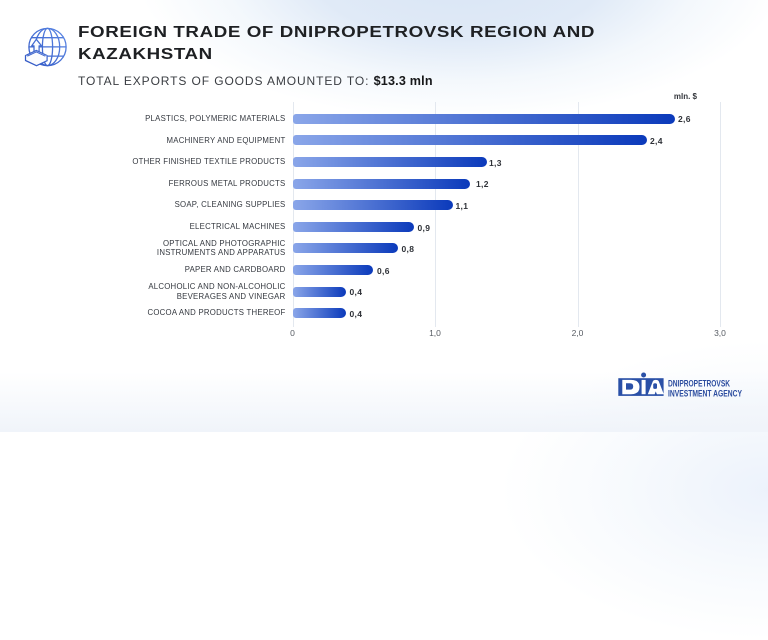  What do you see at coordinates (699, 383) in the screenshot?
I see `svg-text: DNIPROPETROVSK` at bounding box center [699, 383].